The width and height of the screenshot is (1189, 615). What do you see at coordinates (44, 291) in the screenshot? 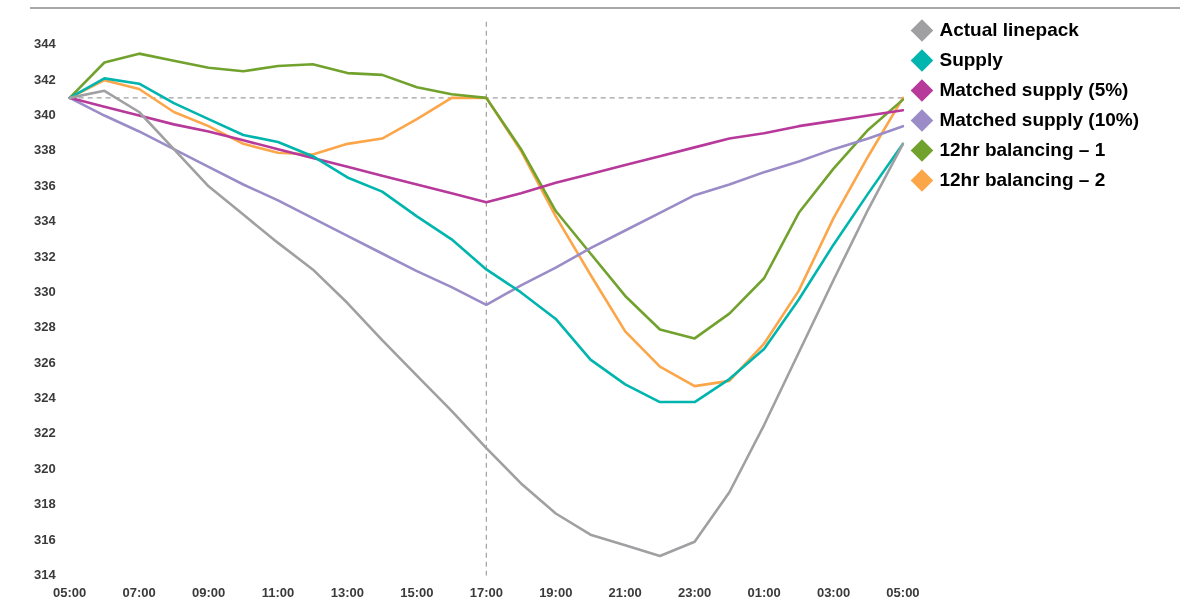
I see `y-tick-label: 330` at bounding box center [44, 291].